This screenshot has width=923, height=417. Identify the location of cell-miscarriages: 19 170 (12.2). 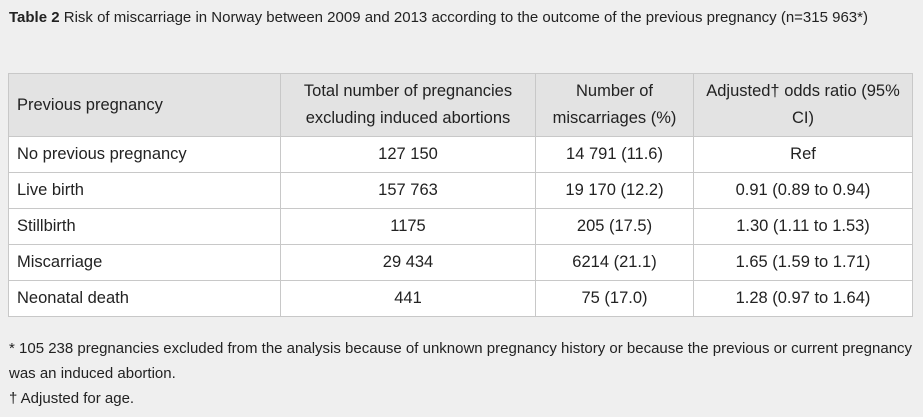
(614, 190).